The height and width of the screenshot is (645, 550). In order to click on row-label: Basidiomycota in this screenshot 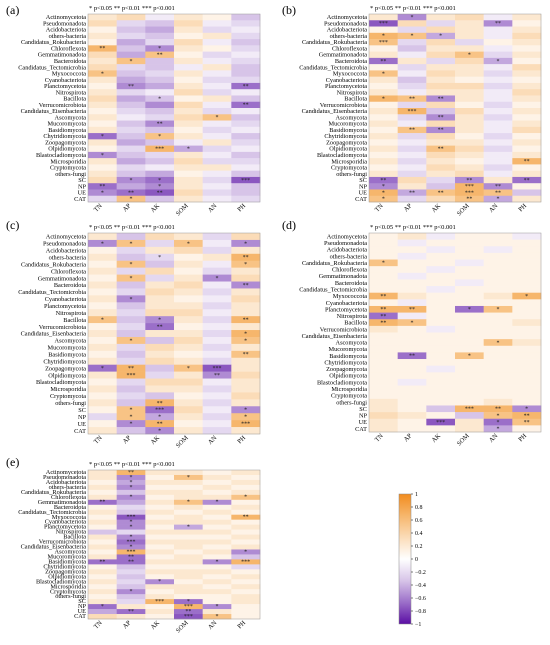, I will do `click(348, 130)`.